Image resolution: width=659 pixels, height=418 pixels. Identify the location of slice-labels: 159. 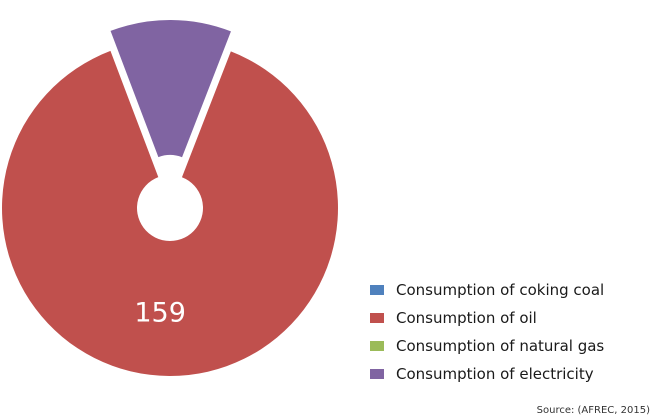
(160, 313).